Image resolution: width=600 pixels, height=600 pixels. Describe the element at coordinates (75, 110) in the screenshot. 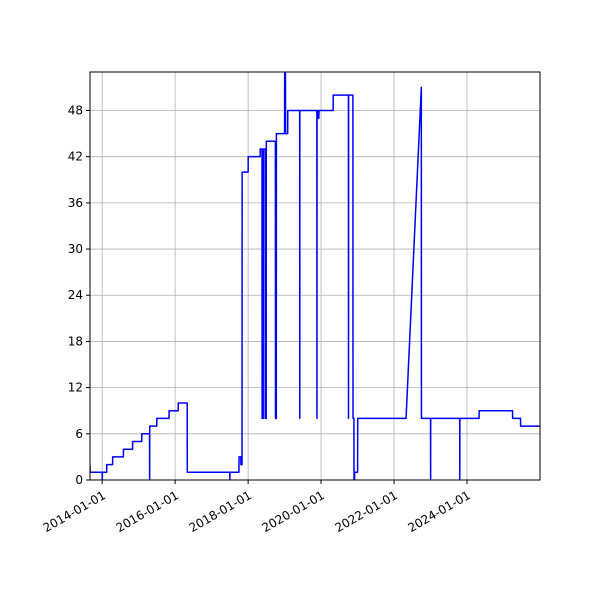

I see `y-tick-label: 48` at that location.